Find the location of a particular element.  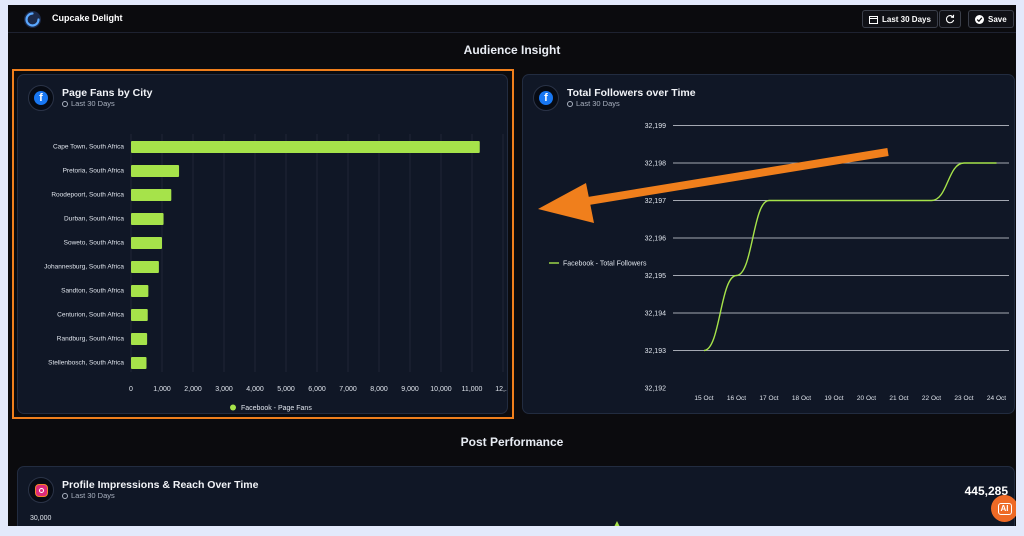

series-line is located at coordinates (850, 257).